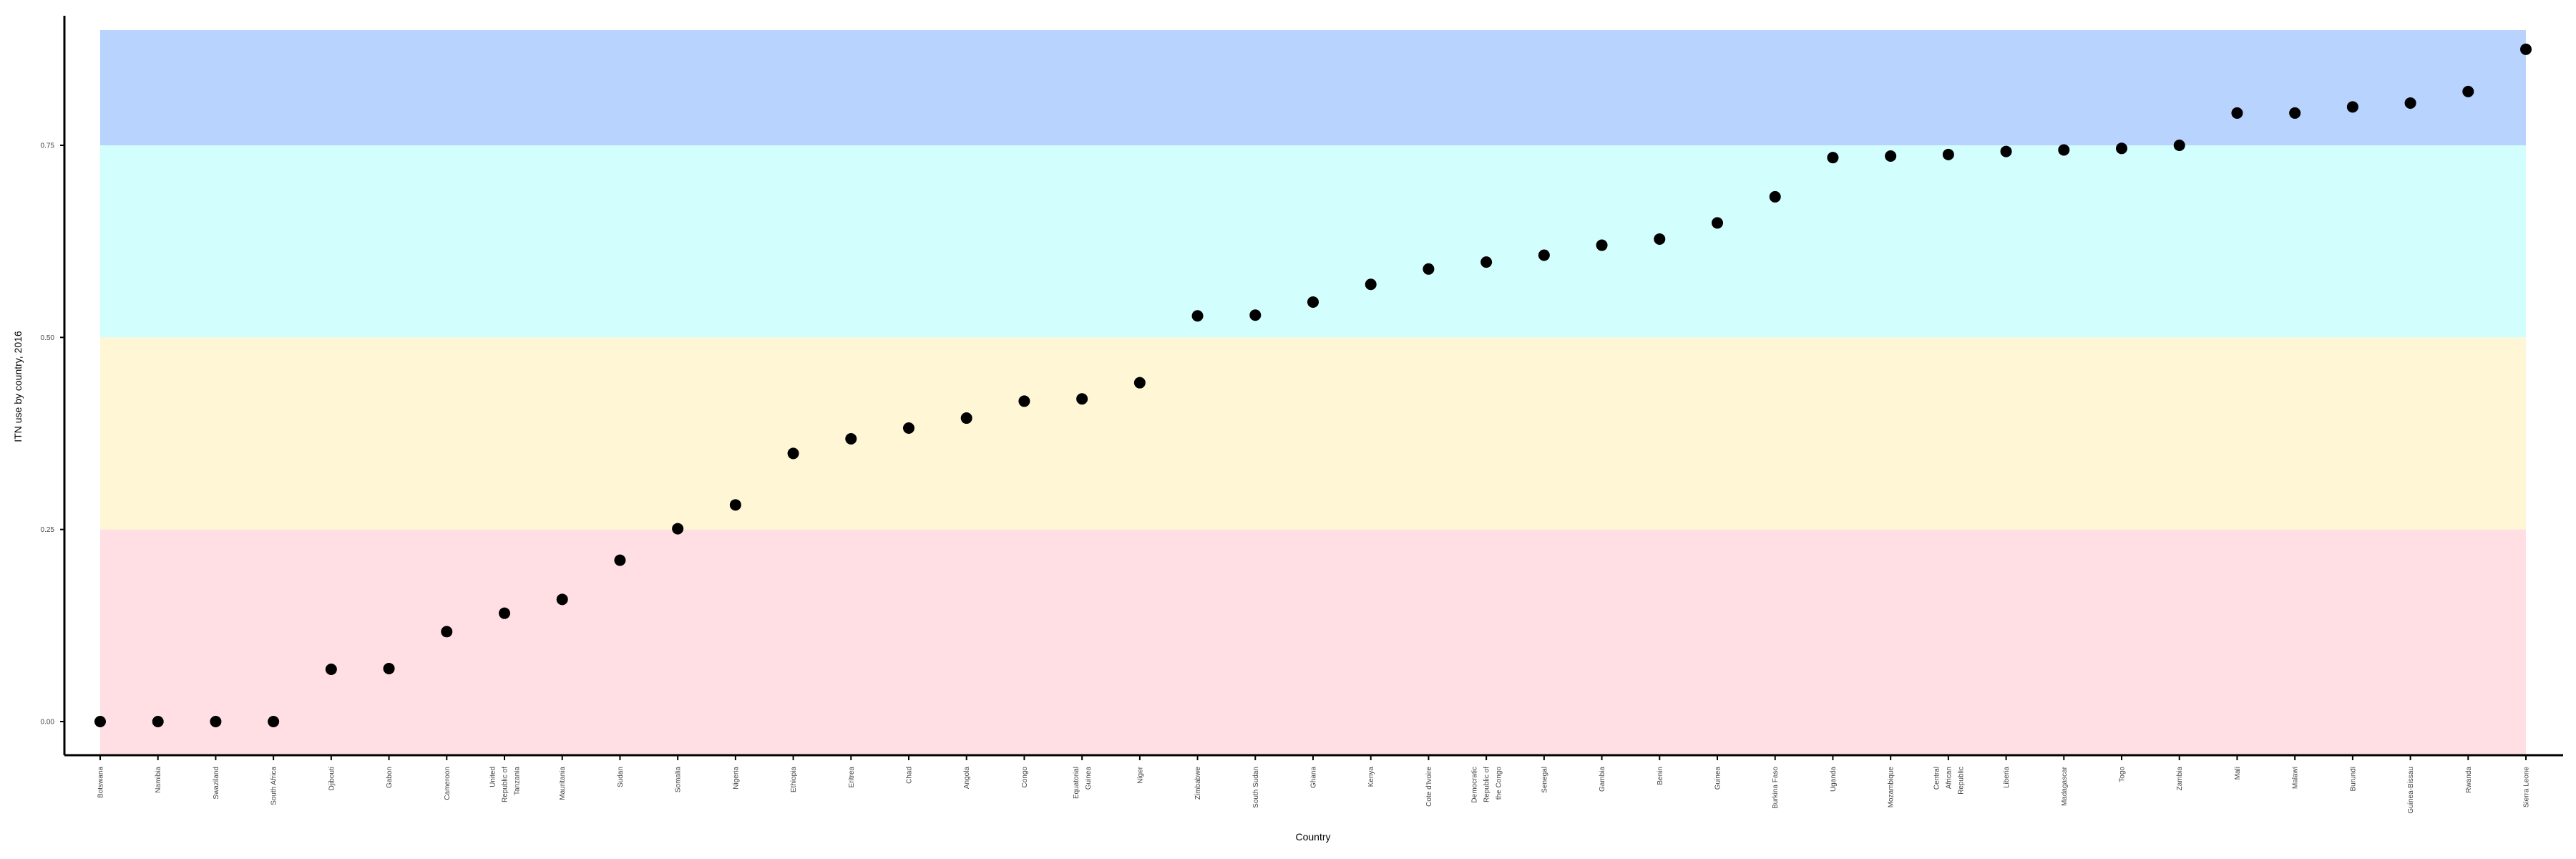 This screenshot has height=859, width=2576. What do you see at coordinates (1076, 783) in the screenshot?
I see `x-tick-label: Equatorial` at bounding box center [1076, 783].